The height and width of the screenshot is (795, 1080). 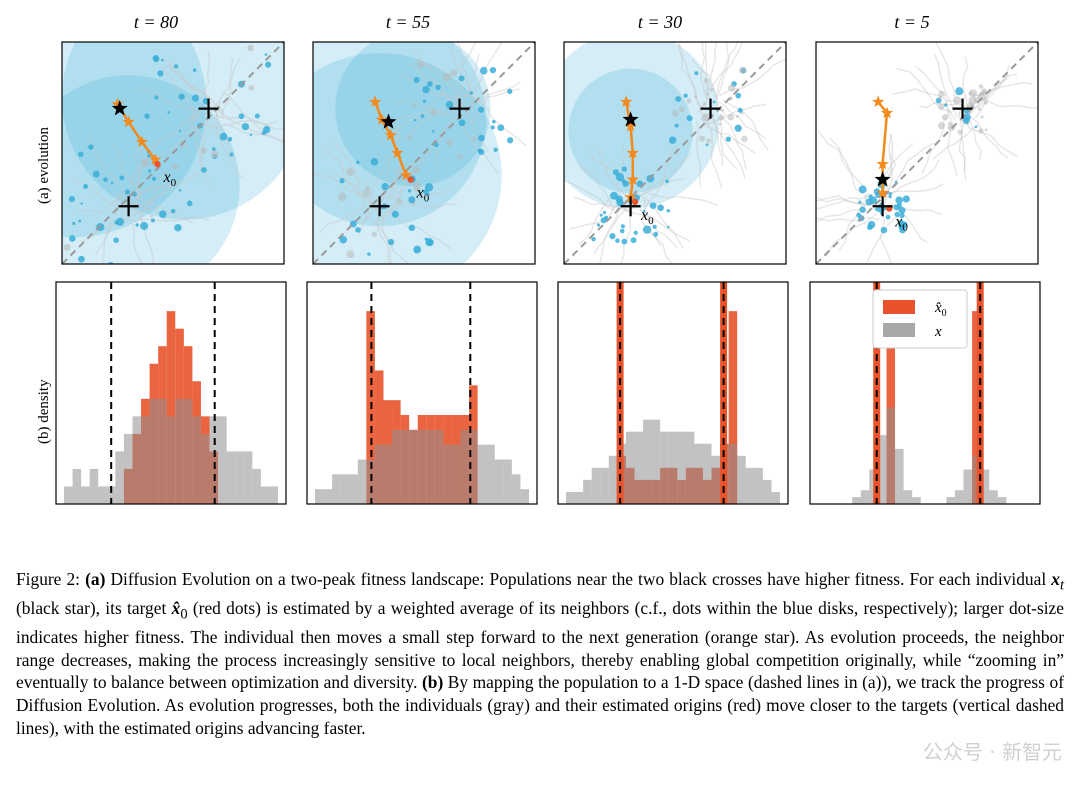 I want to click on density-panel-frame, so click(x=422, y=393).